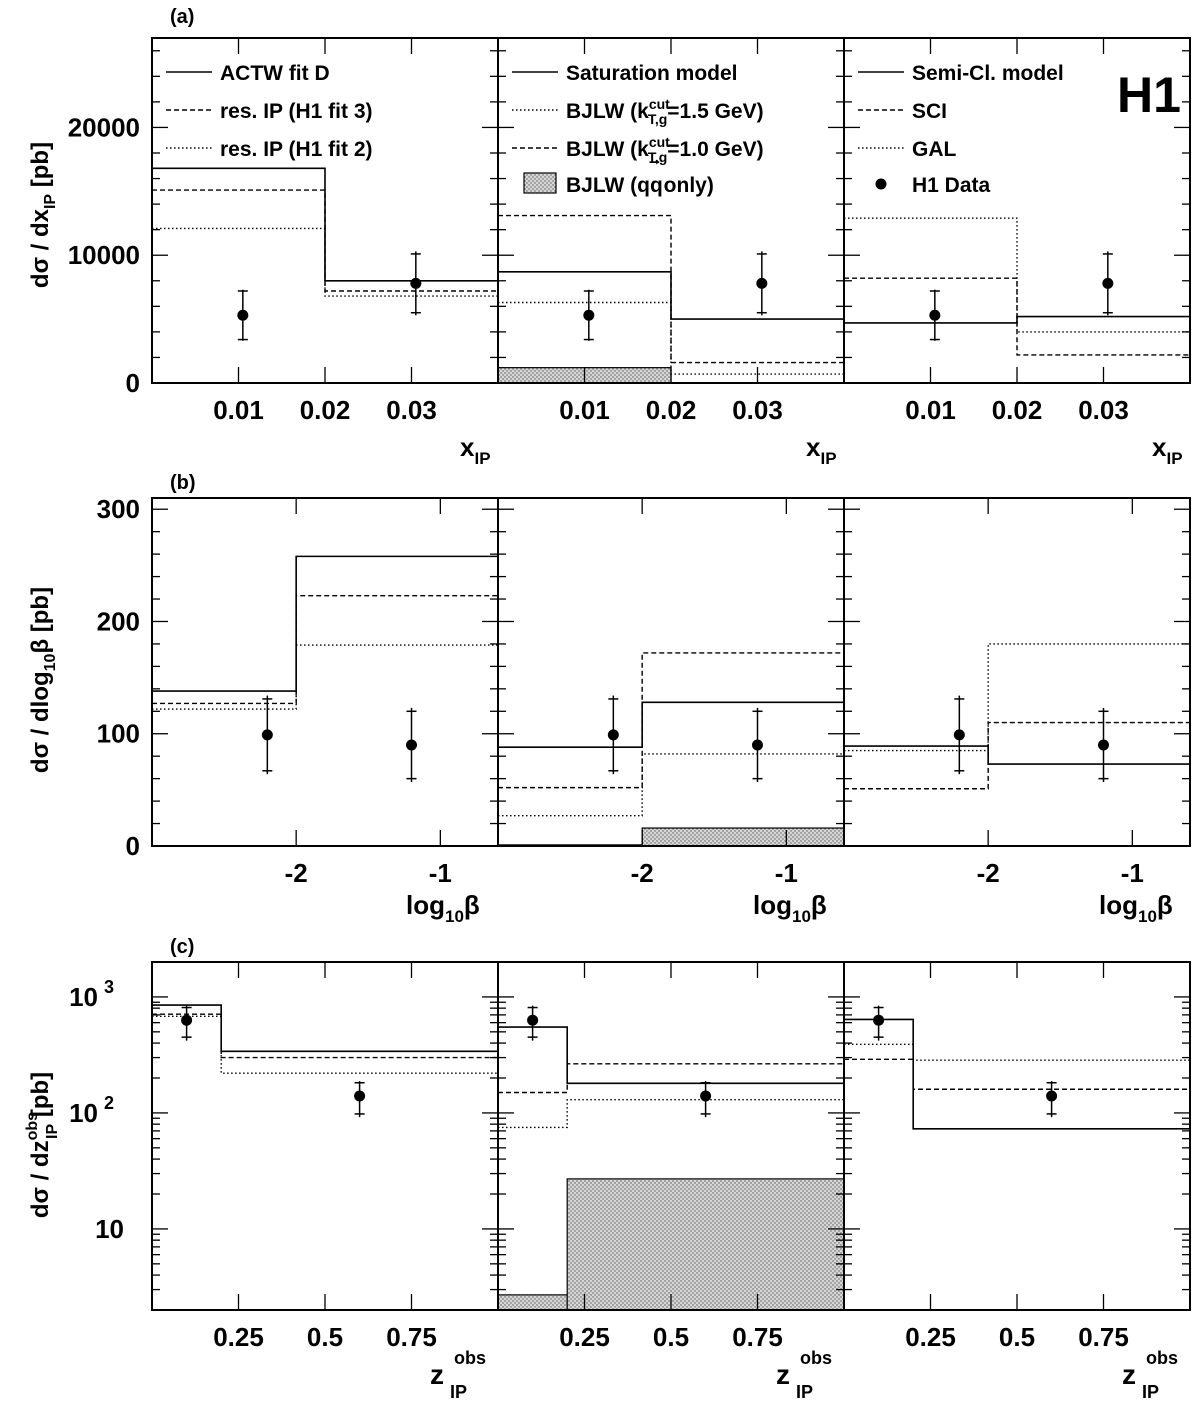 The width and height of the screenshot is (1197, 1406). I want to click on panel-2-2: -2 -1, so click(671, 692).